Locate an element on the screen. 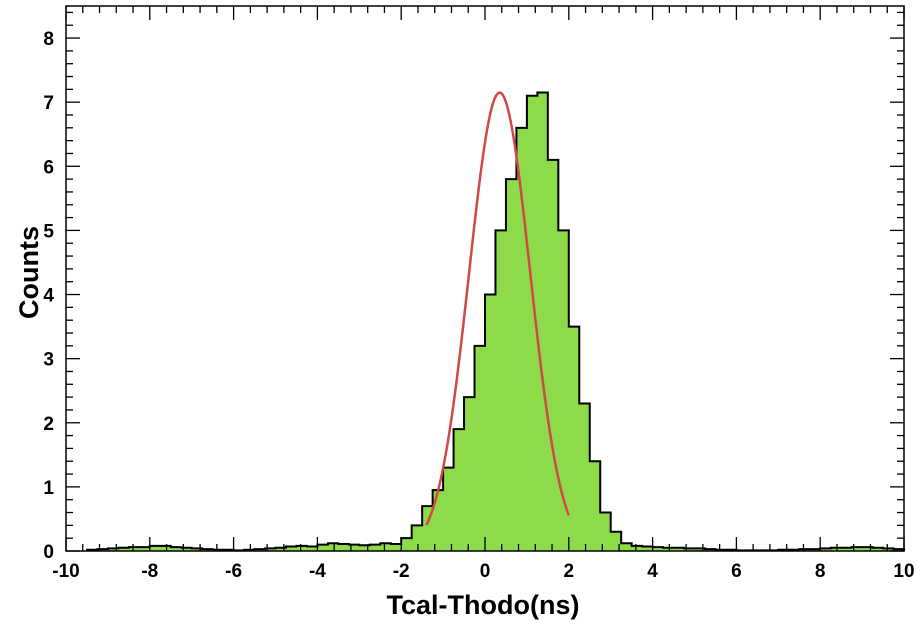 This screenshot has height=629, width=920. y-tick-label: 8 is located at coordinates (48, 39).